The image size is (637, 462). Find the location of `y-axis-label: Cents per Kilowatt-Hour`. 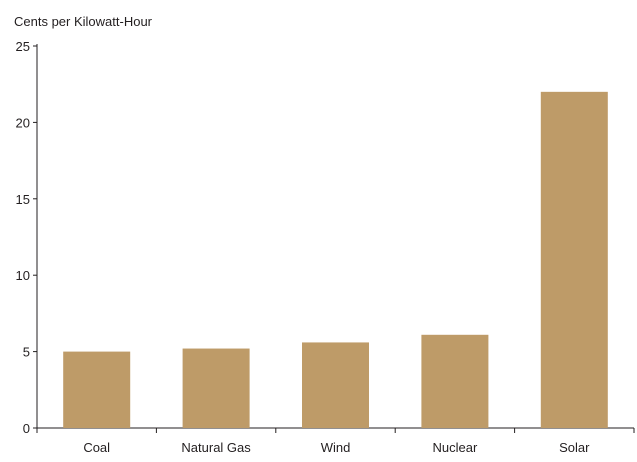

y-axis-label: Cents per Kilowatt-Hour is located at coordinates (83, 21).